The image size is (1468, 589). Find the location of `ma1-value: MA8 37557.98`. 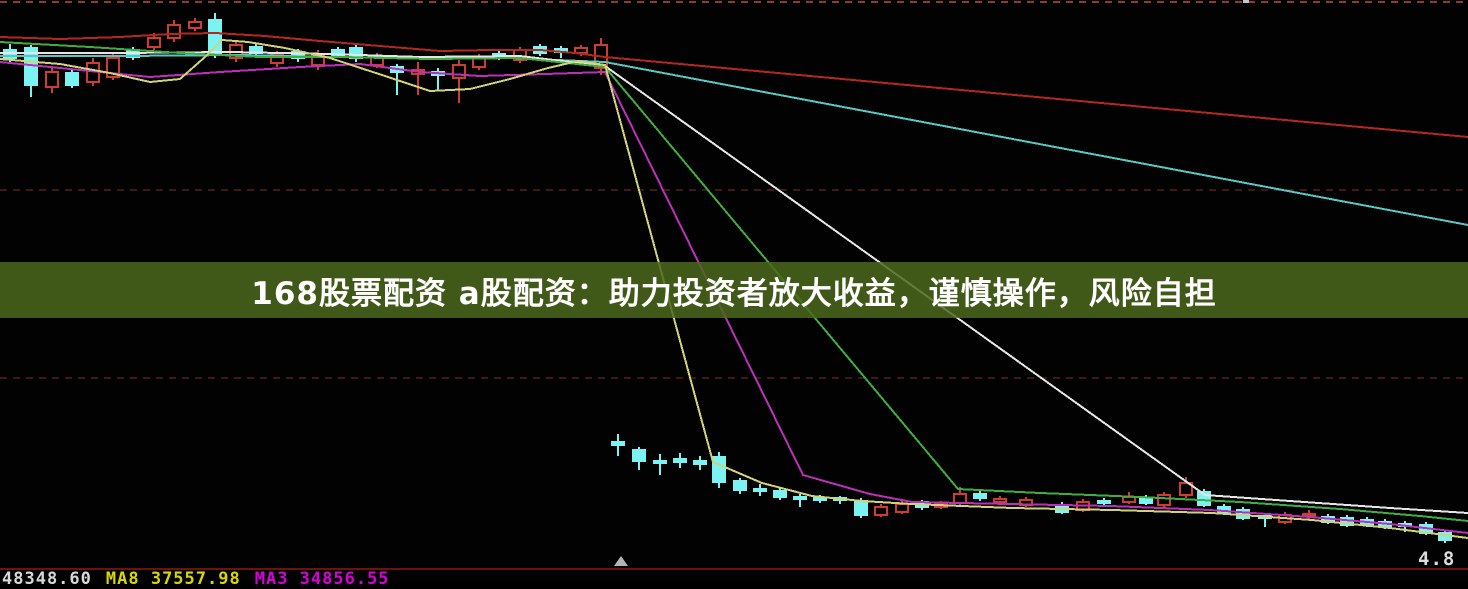

ma1-value: MA8 37557.98 is located at coordinates (173, 579).